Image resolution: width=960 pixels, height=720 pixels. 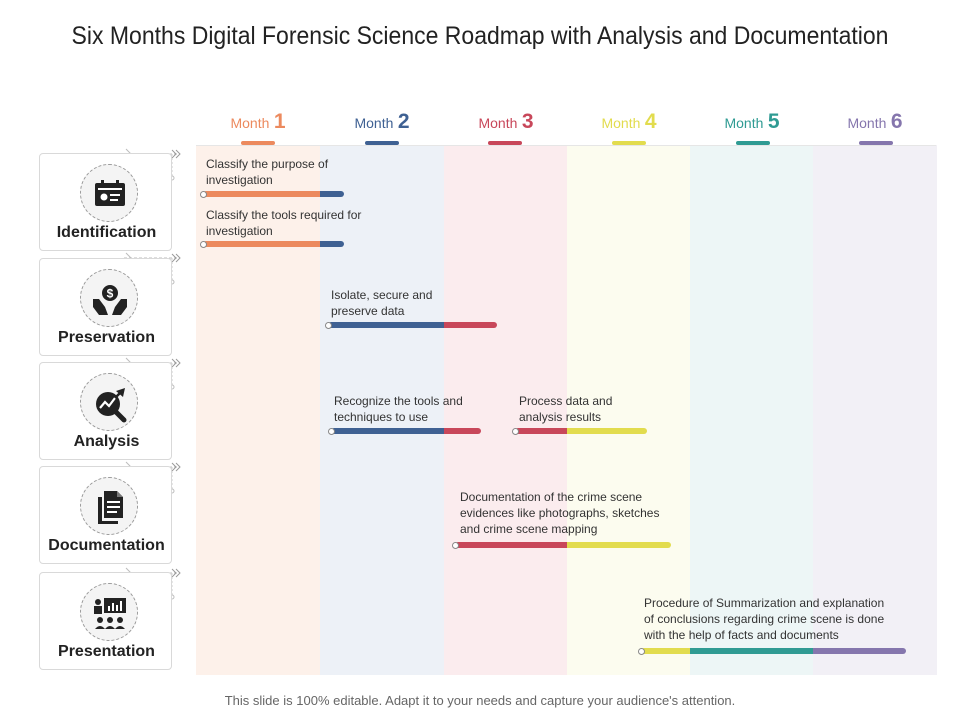 What do you see at coordinates (106, 337) in the screenshot?
I see `phase-label-preservation: Preservation` at bounding box center [106, 337].